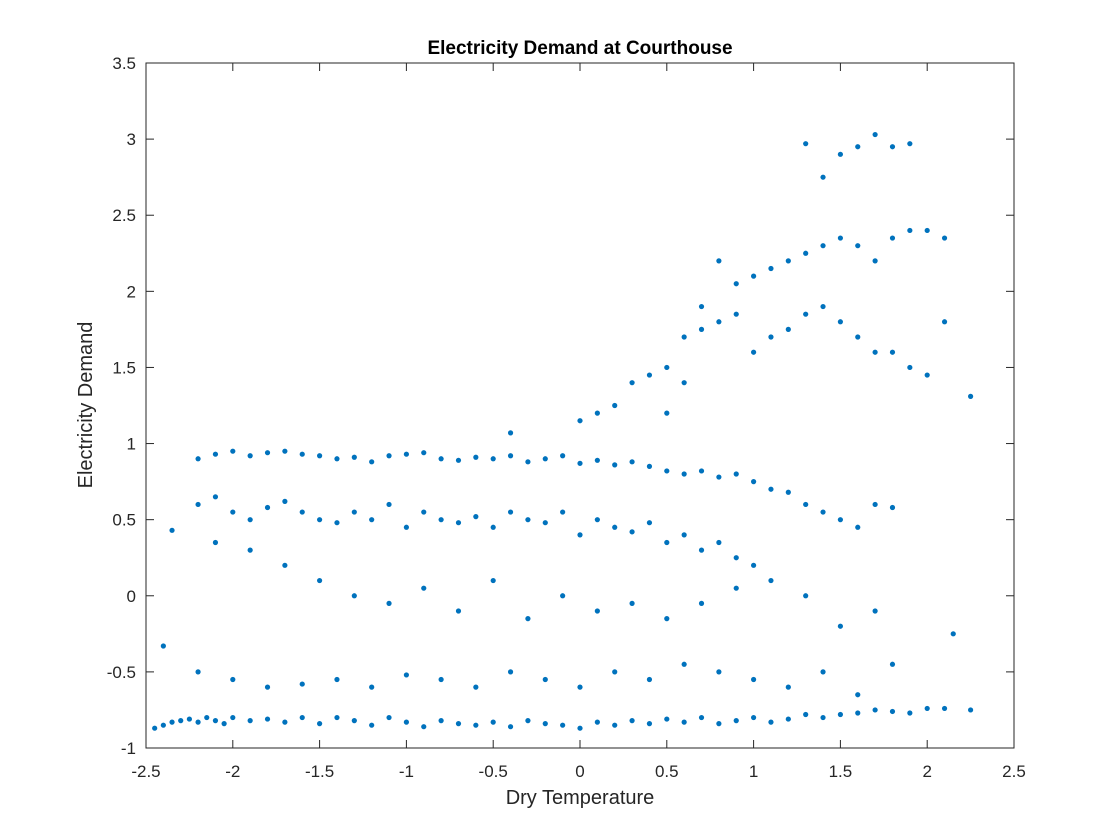  I want to click on x-tick-label: 2.5, so click(1014, 771).